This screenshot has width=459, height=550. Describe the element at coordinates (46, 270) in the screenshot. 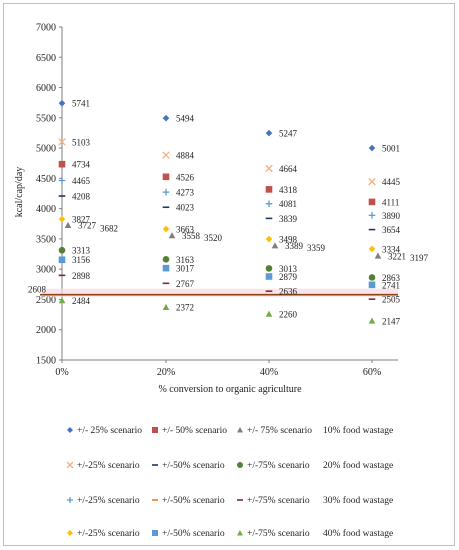

I see `y-tick-label: 3000` at that location.